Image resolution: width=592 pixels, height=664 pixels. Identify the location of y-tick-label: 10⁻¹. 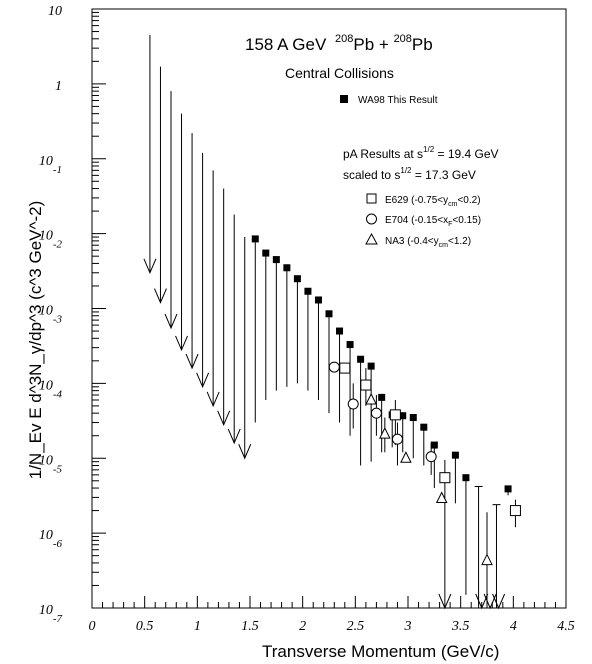
(50, 165).